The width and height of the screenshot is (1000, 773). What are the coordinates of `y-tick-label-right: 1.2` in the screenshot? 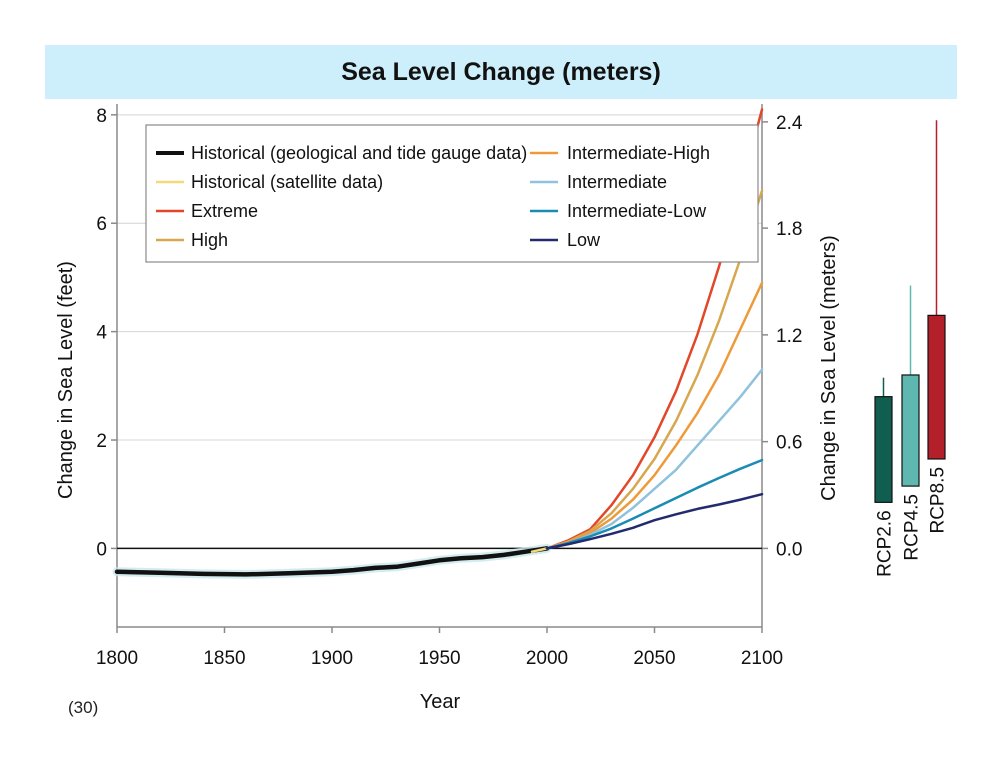 It's located at (789, 336).